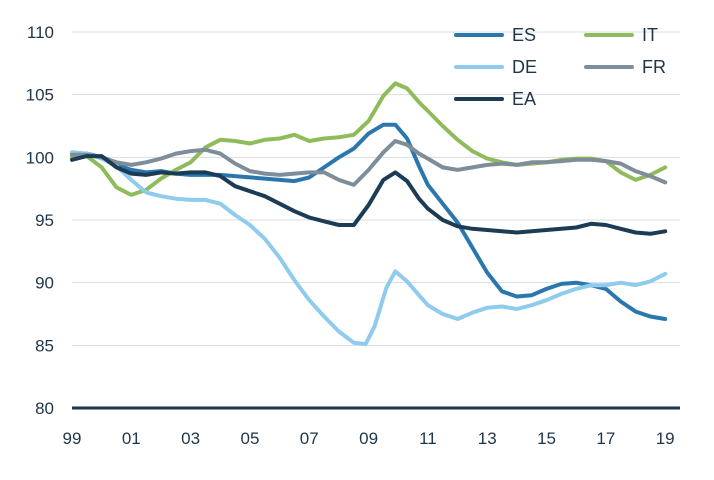 This screenshot has width=714, height=480. I want to click on y-tick-label: 95, so click(44, 220).